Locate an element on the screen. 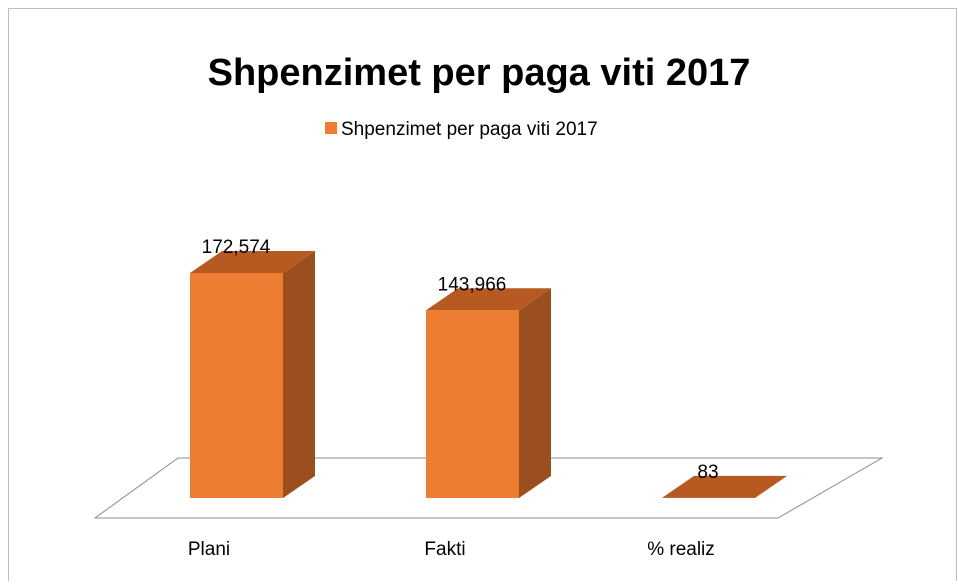 The width and height of the screenshot is (958, 586). data-label: 172,574 is located at coordinates (236, 247).